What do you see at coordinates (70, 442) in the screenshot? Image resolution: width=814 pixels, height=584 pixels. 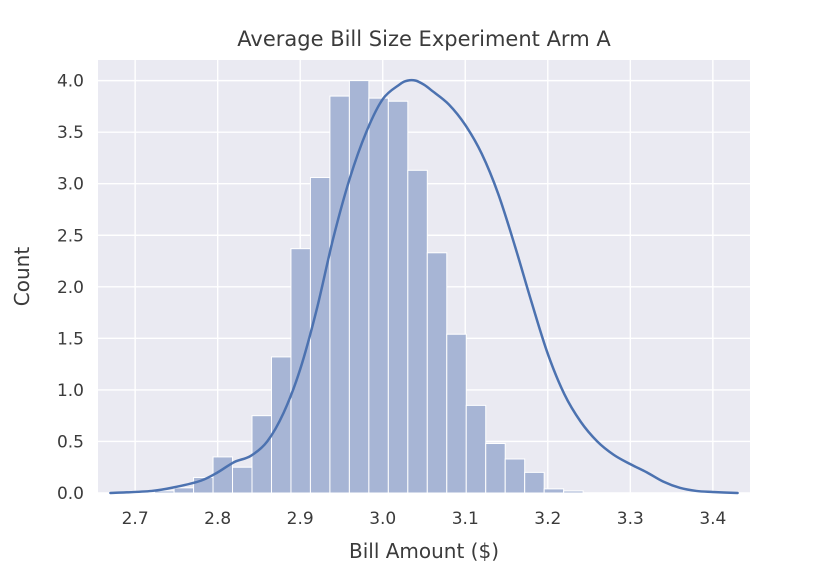 I see `y-tick-label: 0.5` at bounding box center [70, 442].